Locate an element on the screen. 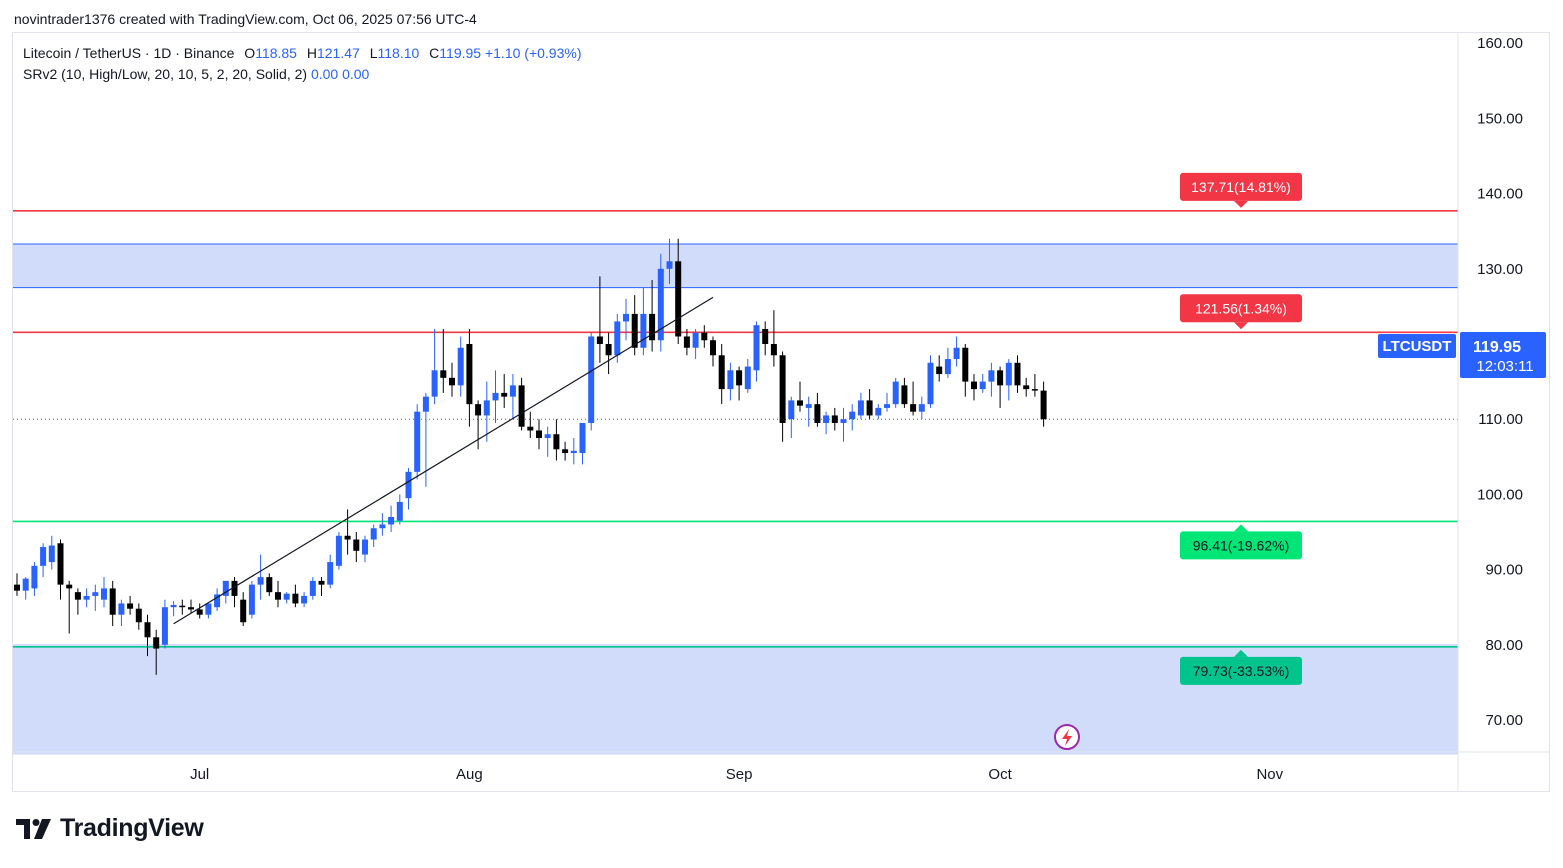 The height and width of the screenshot is (868, 1563). lightning-icon is located at coordinates (1067, 737).